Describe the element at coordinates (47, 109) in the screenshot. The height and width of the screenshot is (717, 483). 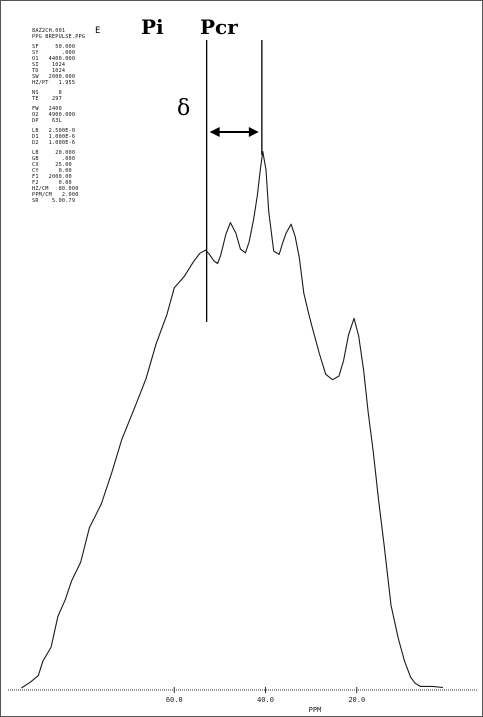
I see `parameter-line: FW 2400` at that location.